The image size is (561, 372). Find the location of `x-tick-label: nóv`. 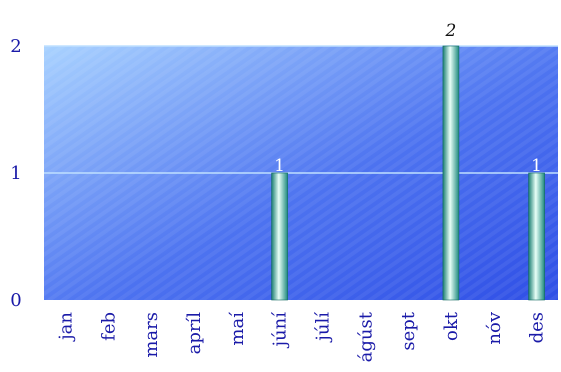

x-tick-label: nóv is located at coordinates (494, 327).